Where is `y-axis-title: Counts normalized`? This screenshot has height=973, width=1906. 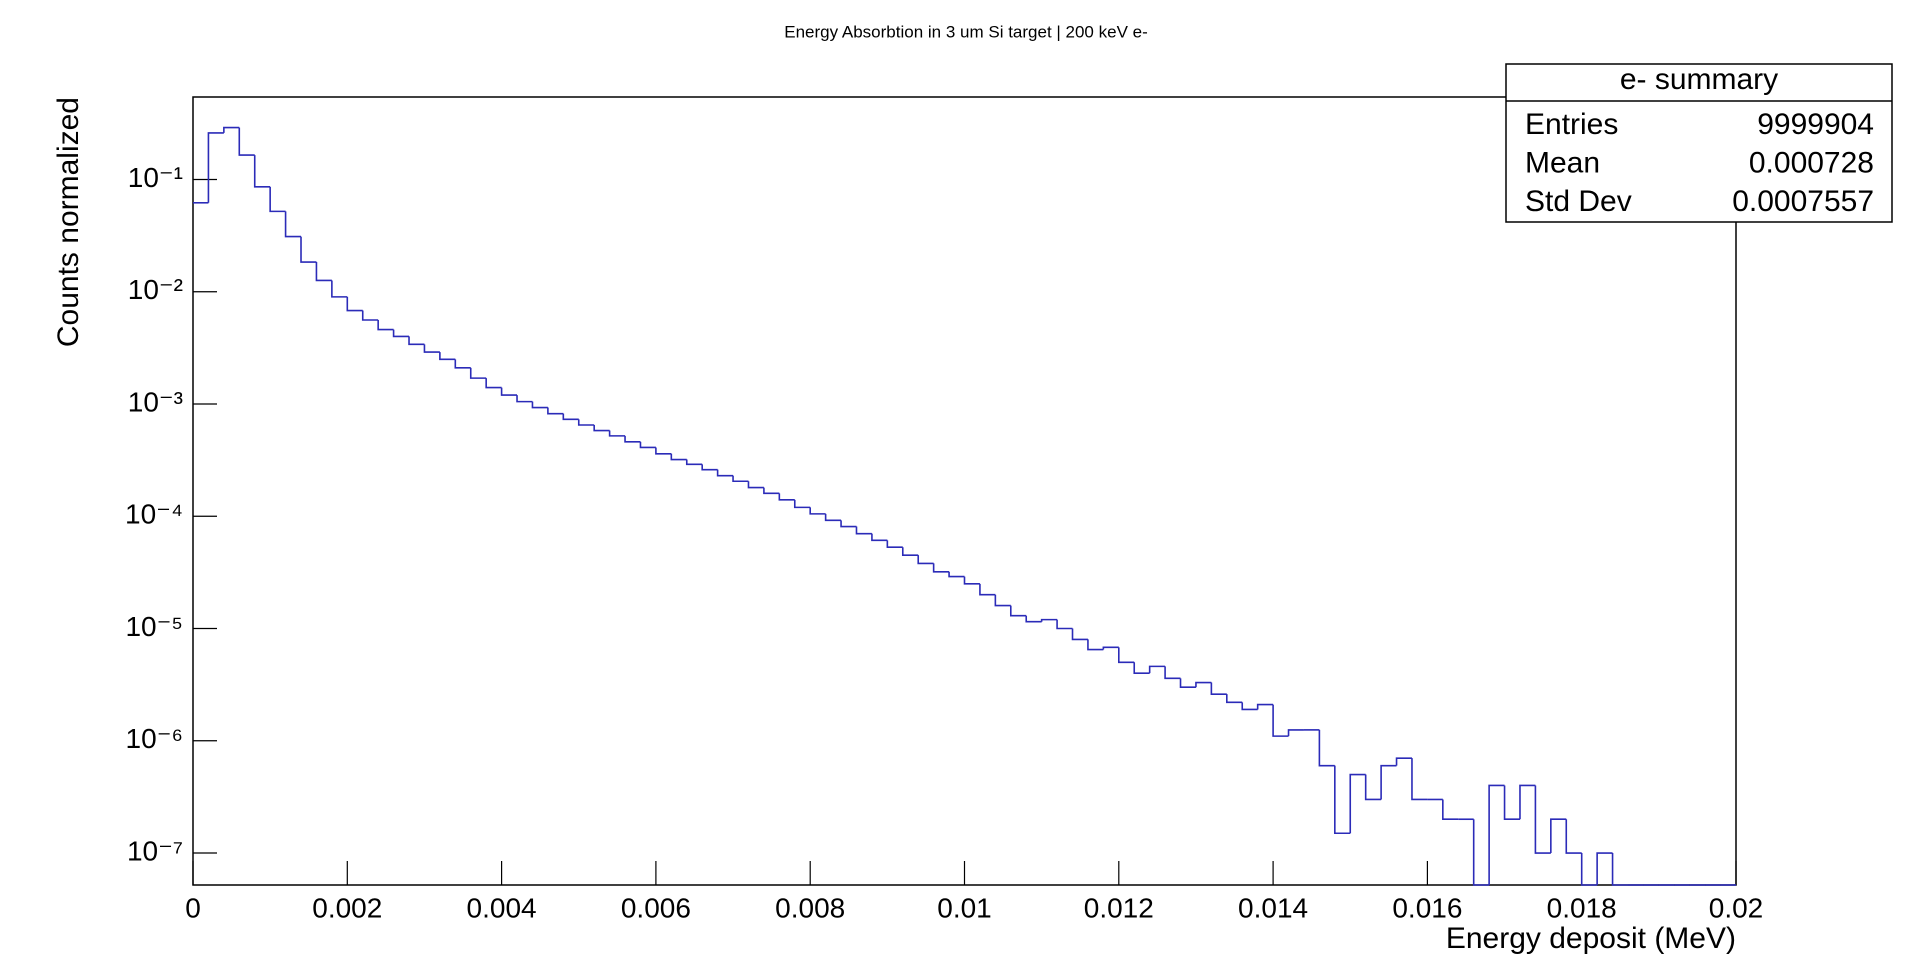 y-axis-title: Counts normalized is located at coordinates (68, 222).